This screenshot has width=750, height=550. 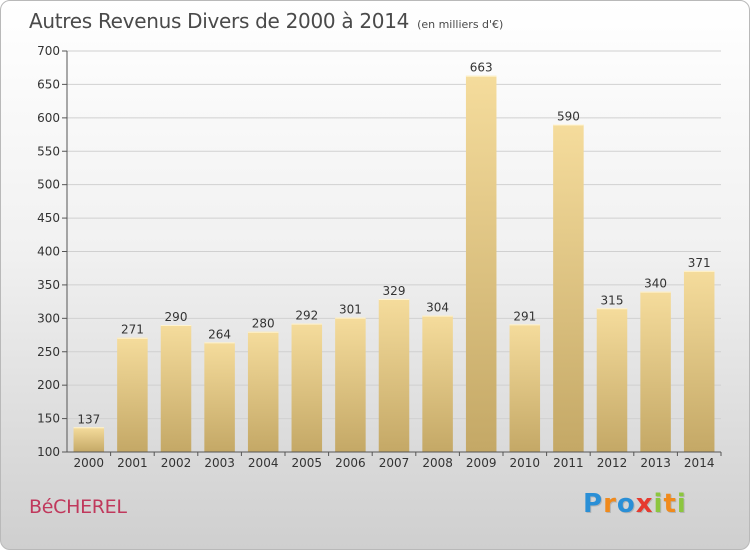 What do you see at coordinates (644, 504) in the screenshot?
I see `logo-letter: x` at bounding box center [644, 504].